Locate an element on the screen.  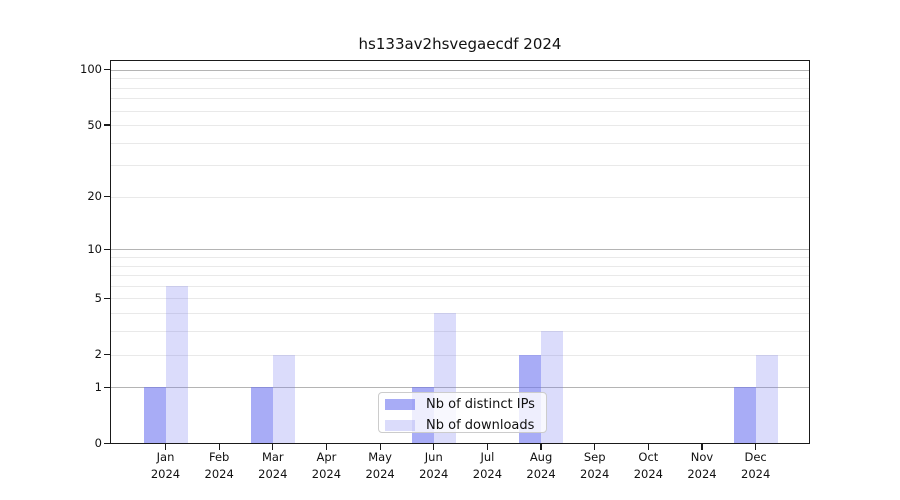
y-axis-tick-label: 1 is located at coordinates (98, 386).